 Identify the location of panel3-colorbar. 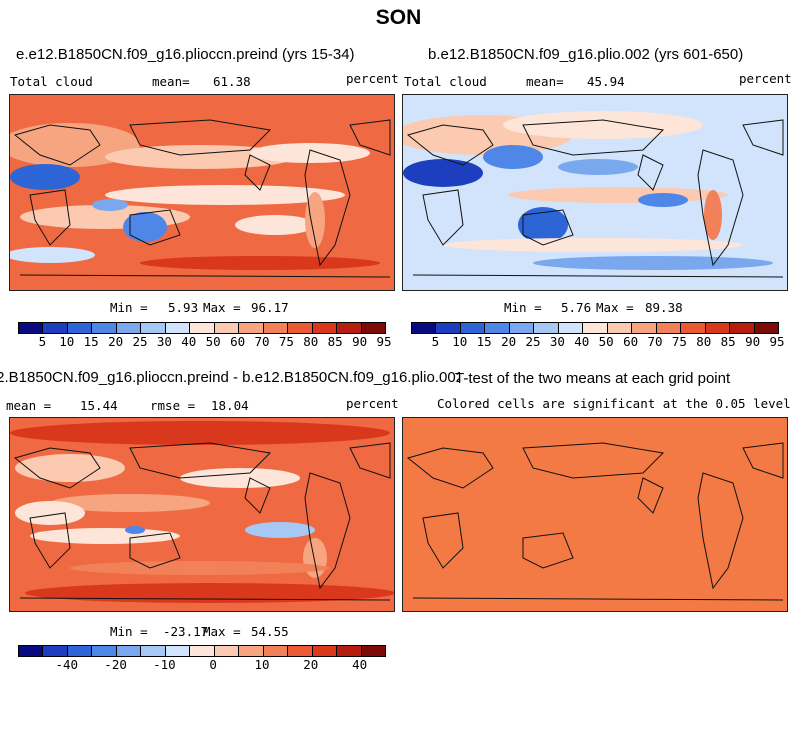
(202, 651).